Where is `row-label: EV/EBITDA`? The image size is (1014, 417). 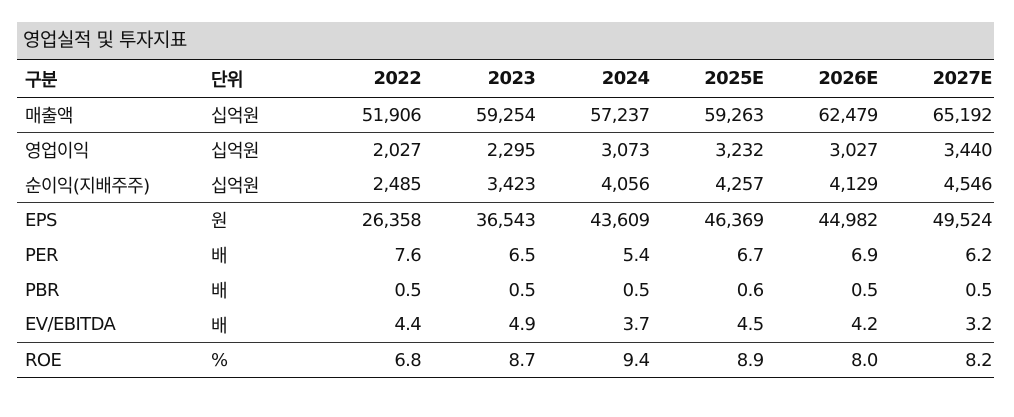
row-label: EV/EBITDA is located at coordinates (70, 325).